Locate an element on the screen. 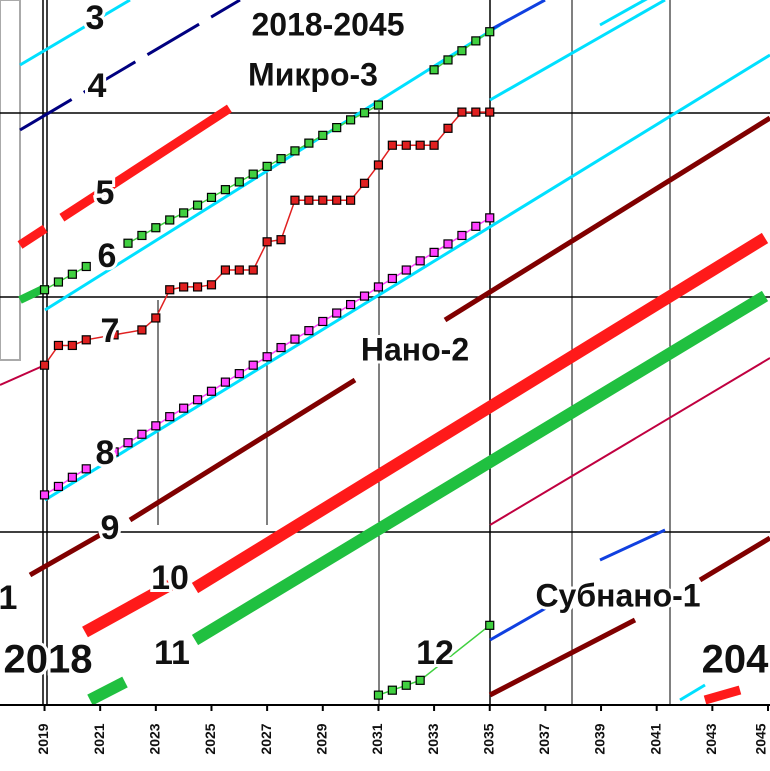  annotation: 204 is located at coordinates (735, 660).